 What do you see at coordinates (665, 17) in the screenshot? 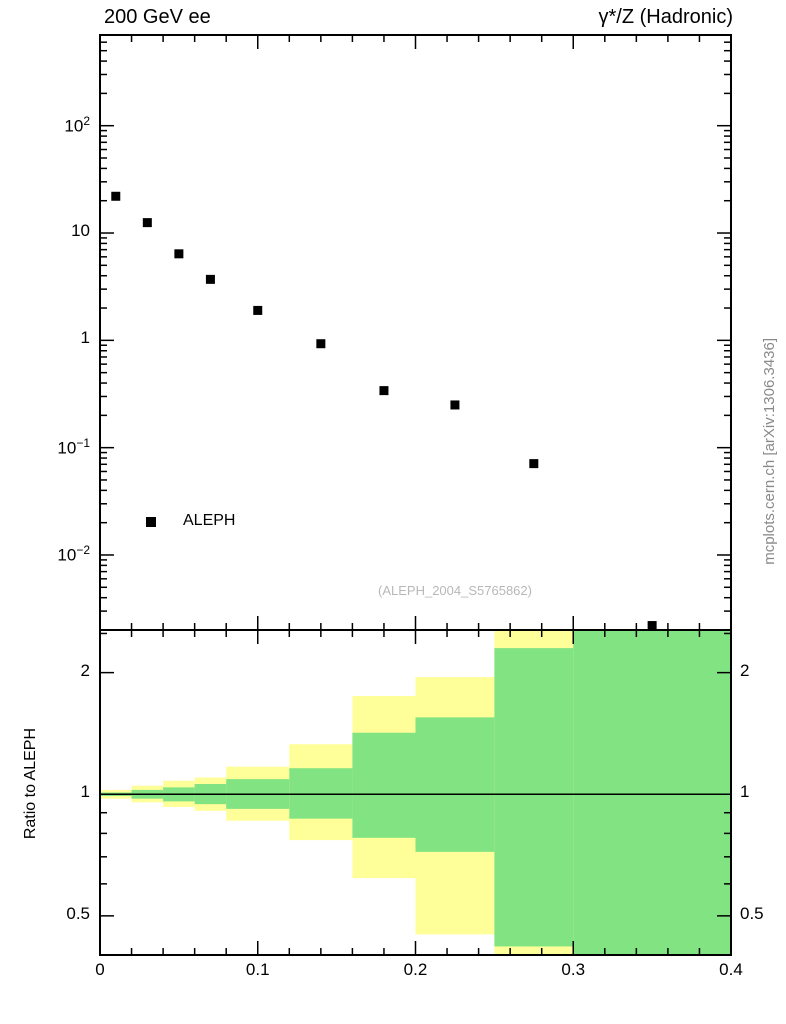
I see `plot-title-right: γ*/Z (Hadronic)` at bounding box center [665, 17].